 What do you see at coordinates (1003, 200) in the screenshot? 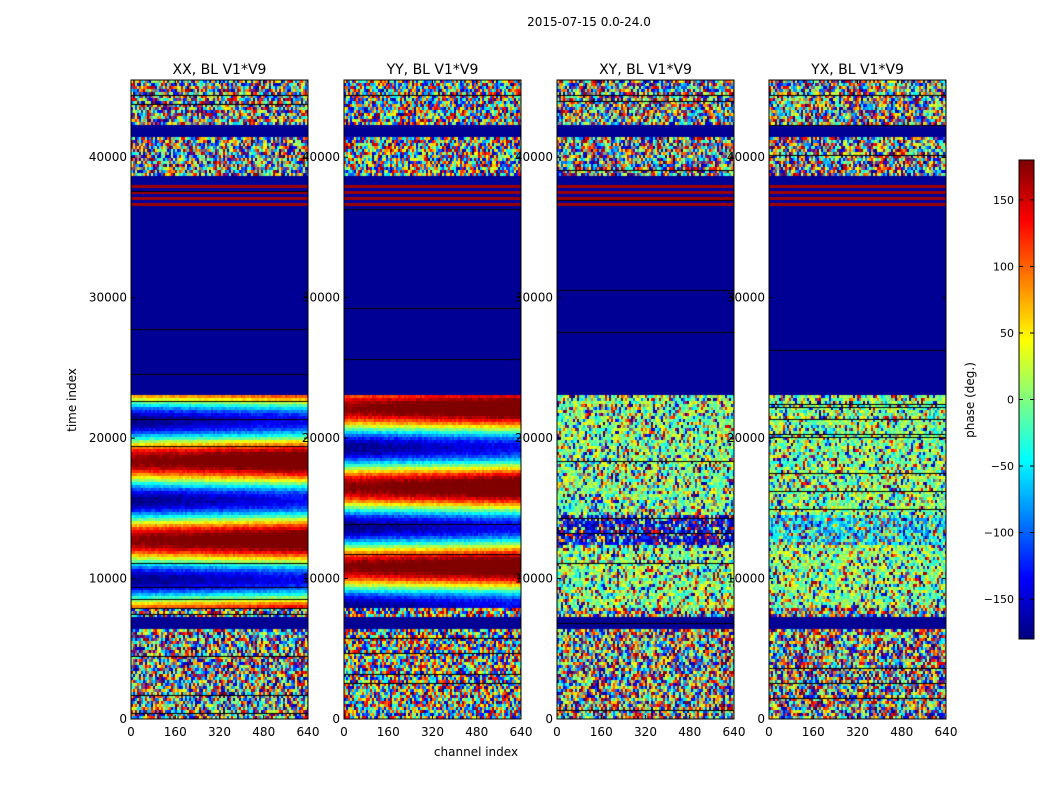
I see `colorbar-tick-label: 150` at bounding box center [1003, 200].